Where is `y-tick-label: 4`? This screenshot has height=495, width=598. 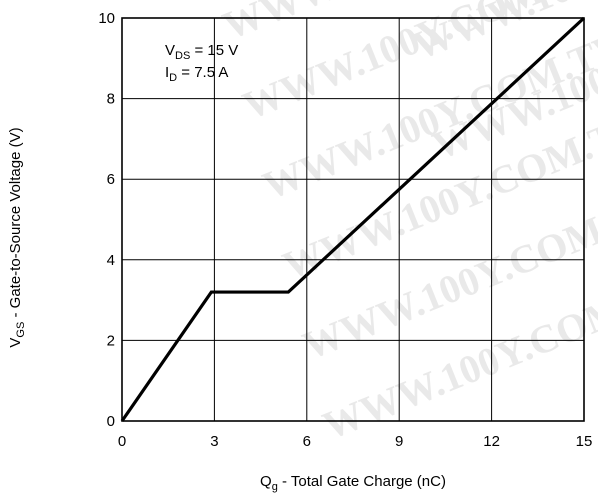 y-tick-label: 4 is located at coordinates (111, 260).